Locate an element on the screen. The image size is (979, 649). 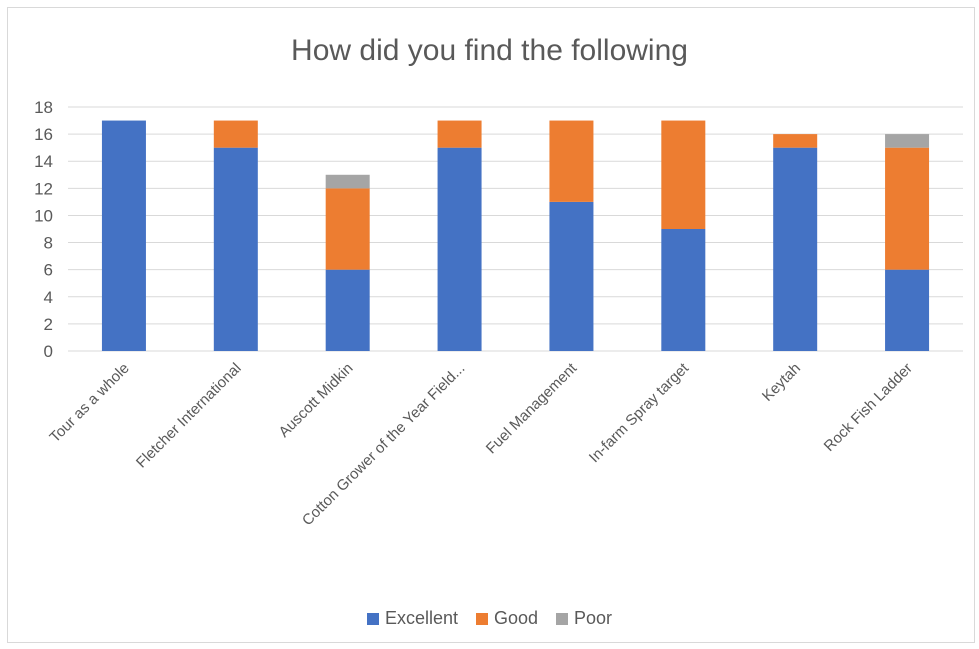
y-tick-label: 16 is located at coordinates (43, 134).